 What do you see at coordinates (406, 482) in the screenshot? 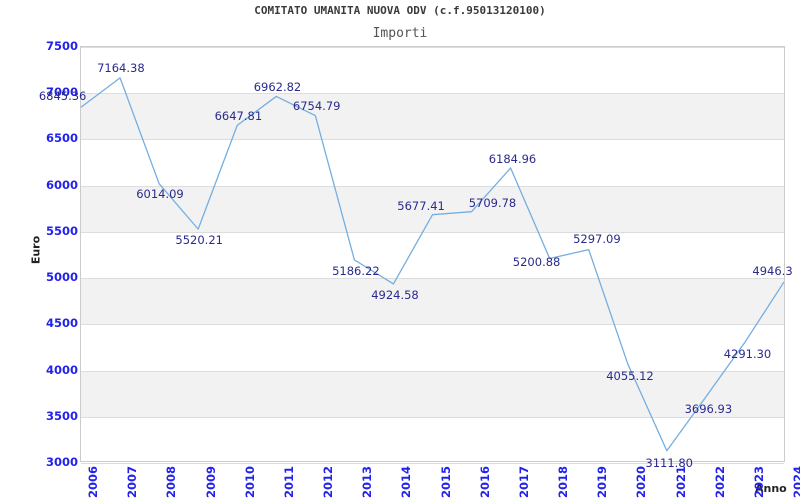
I see `x-tick-label: 2014` at bounding box center [406, 482].